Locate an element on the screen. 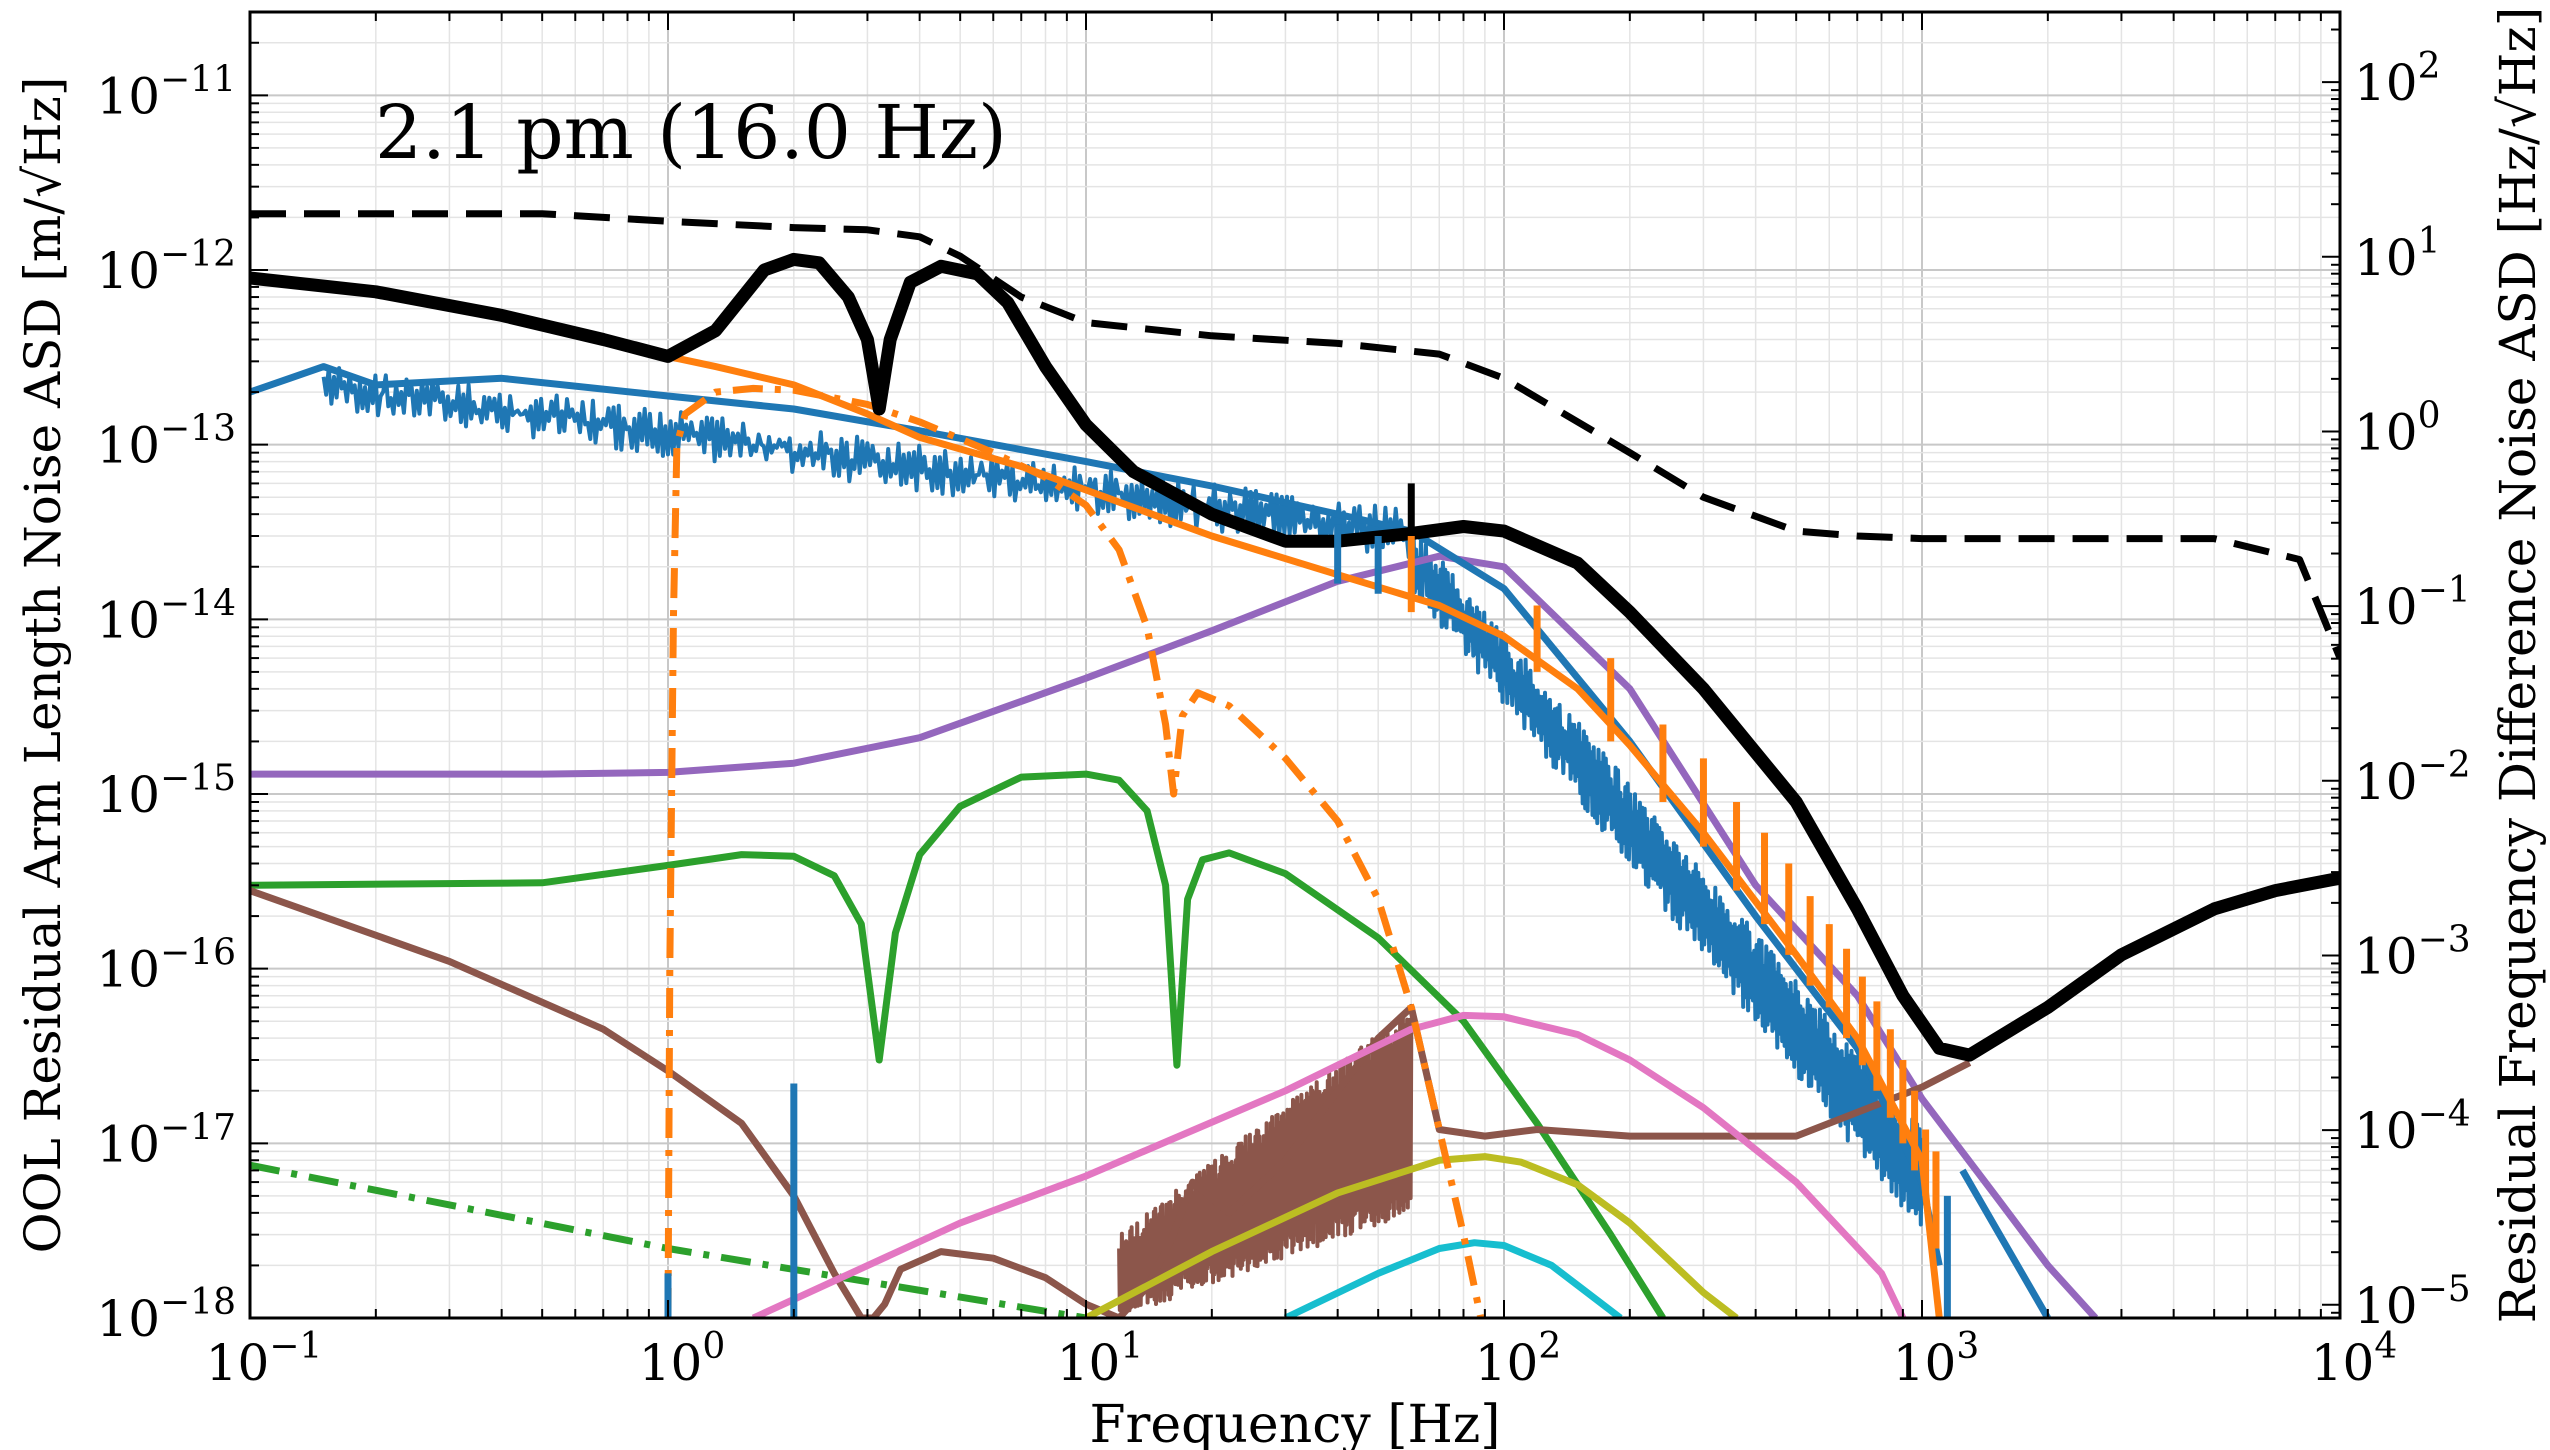  y-tick-label-exponent: −12 is located at coordinates (198, 254).